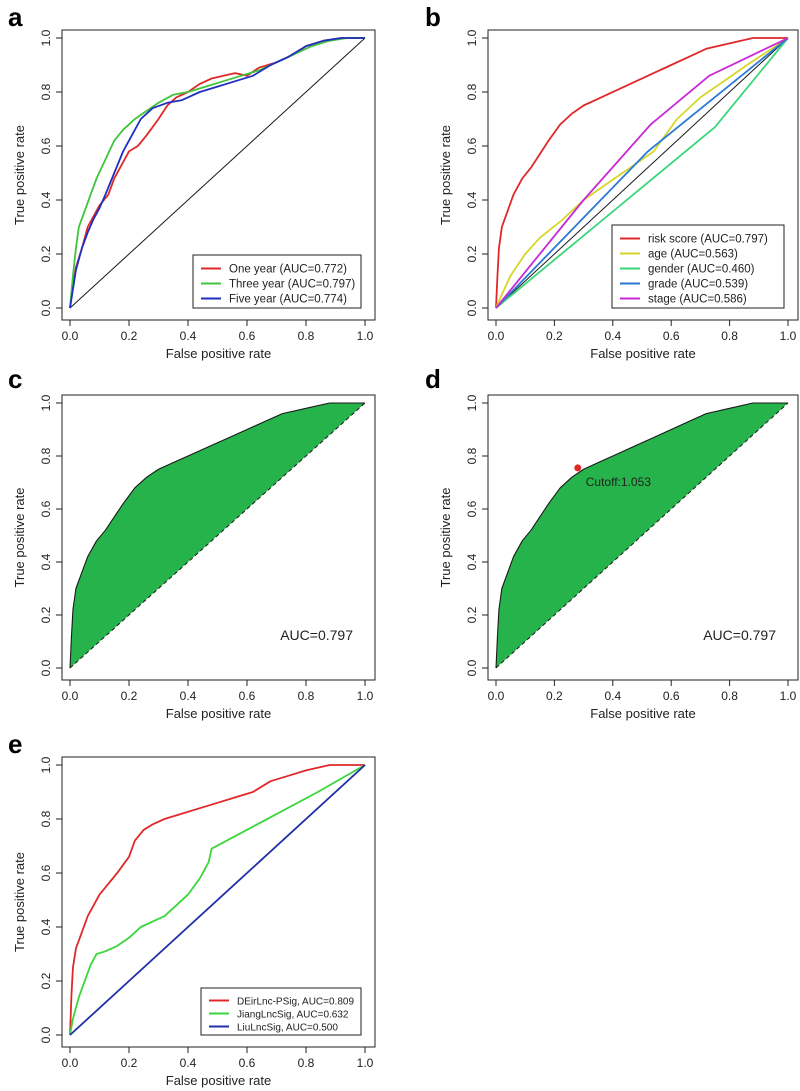  Describe the element at coordinates (287, 1028) in the screenshot. I see `legend-label: LiuLncSig, AUC=0.500` at that location.